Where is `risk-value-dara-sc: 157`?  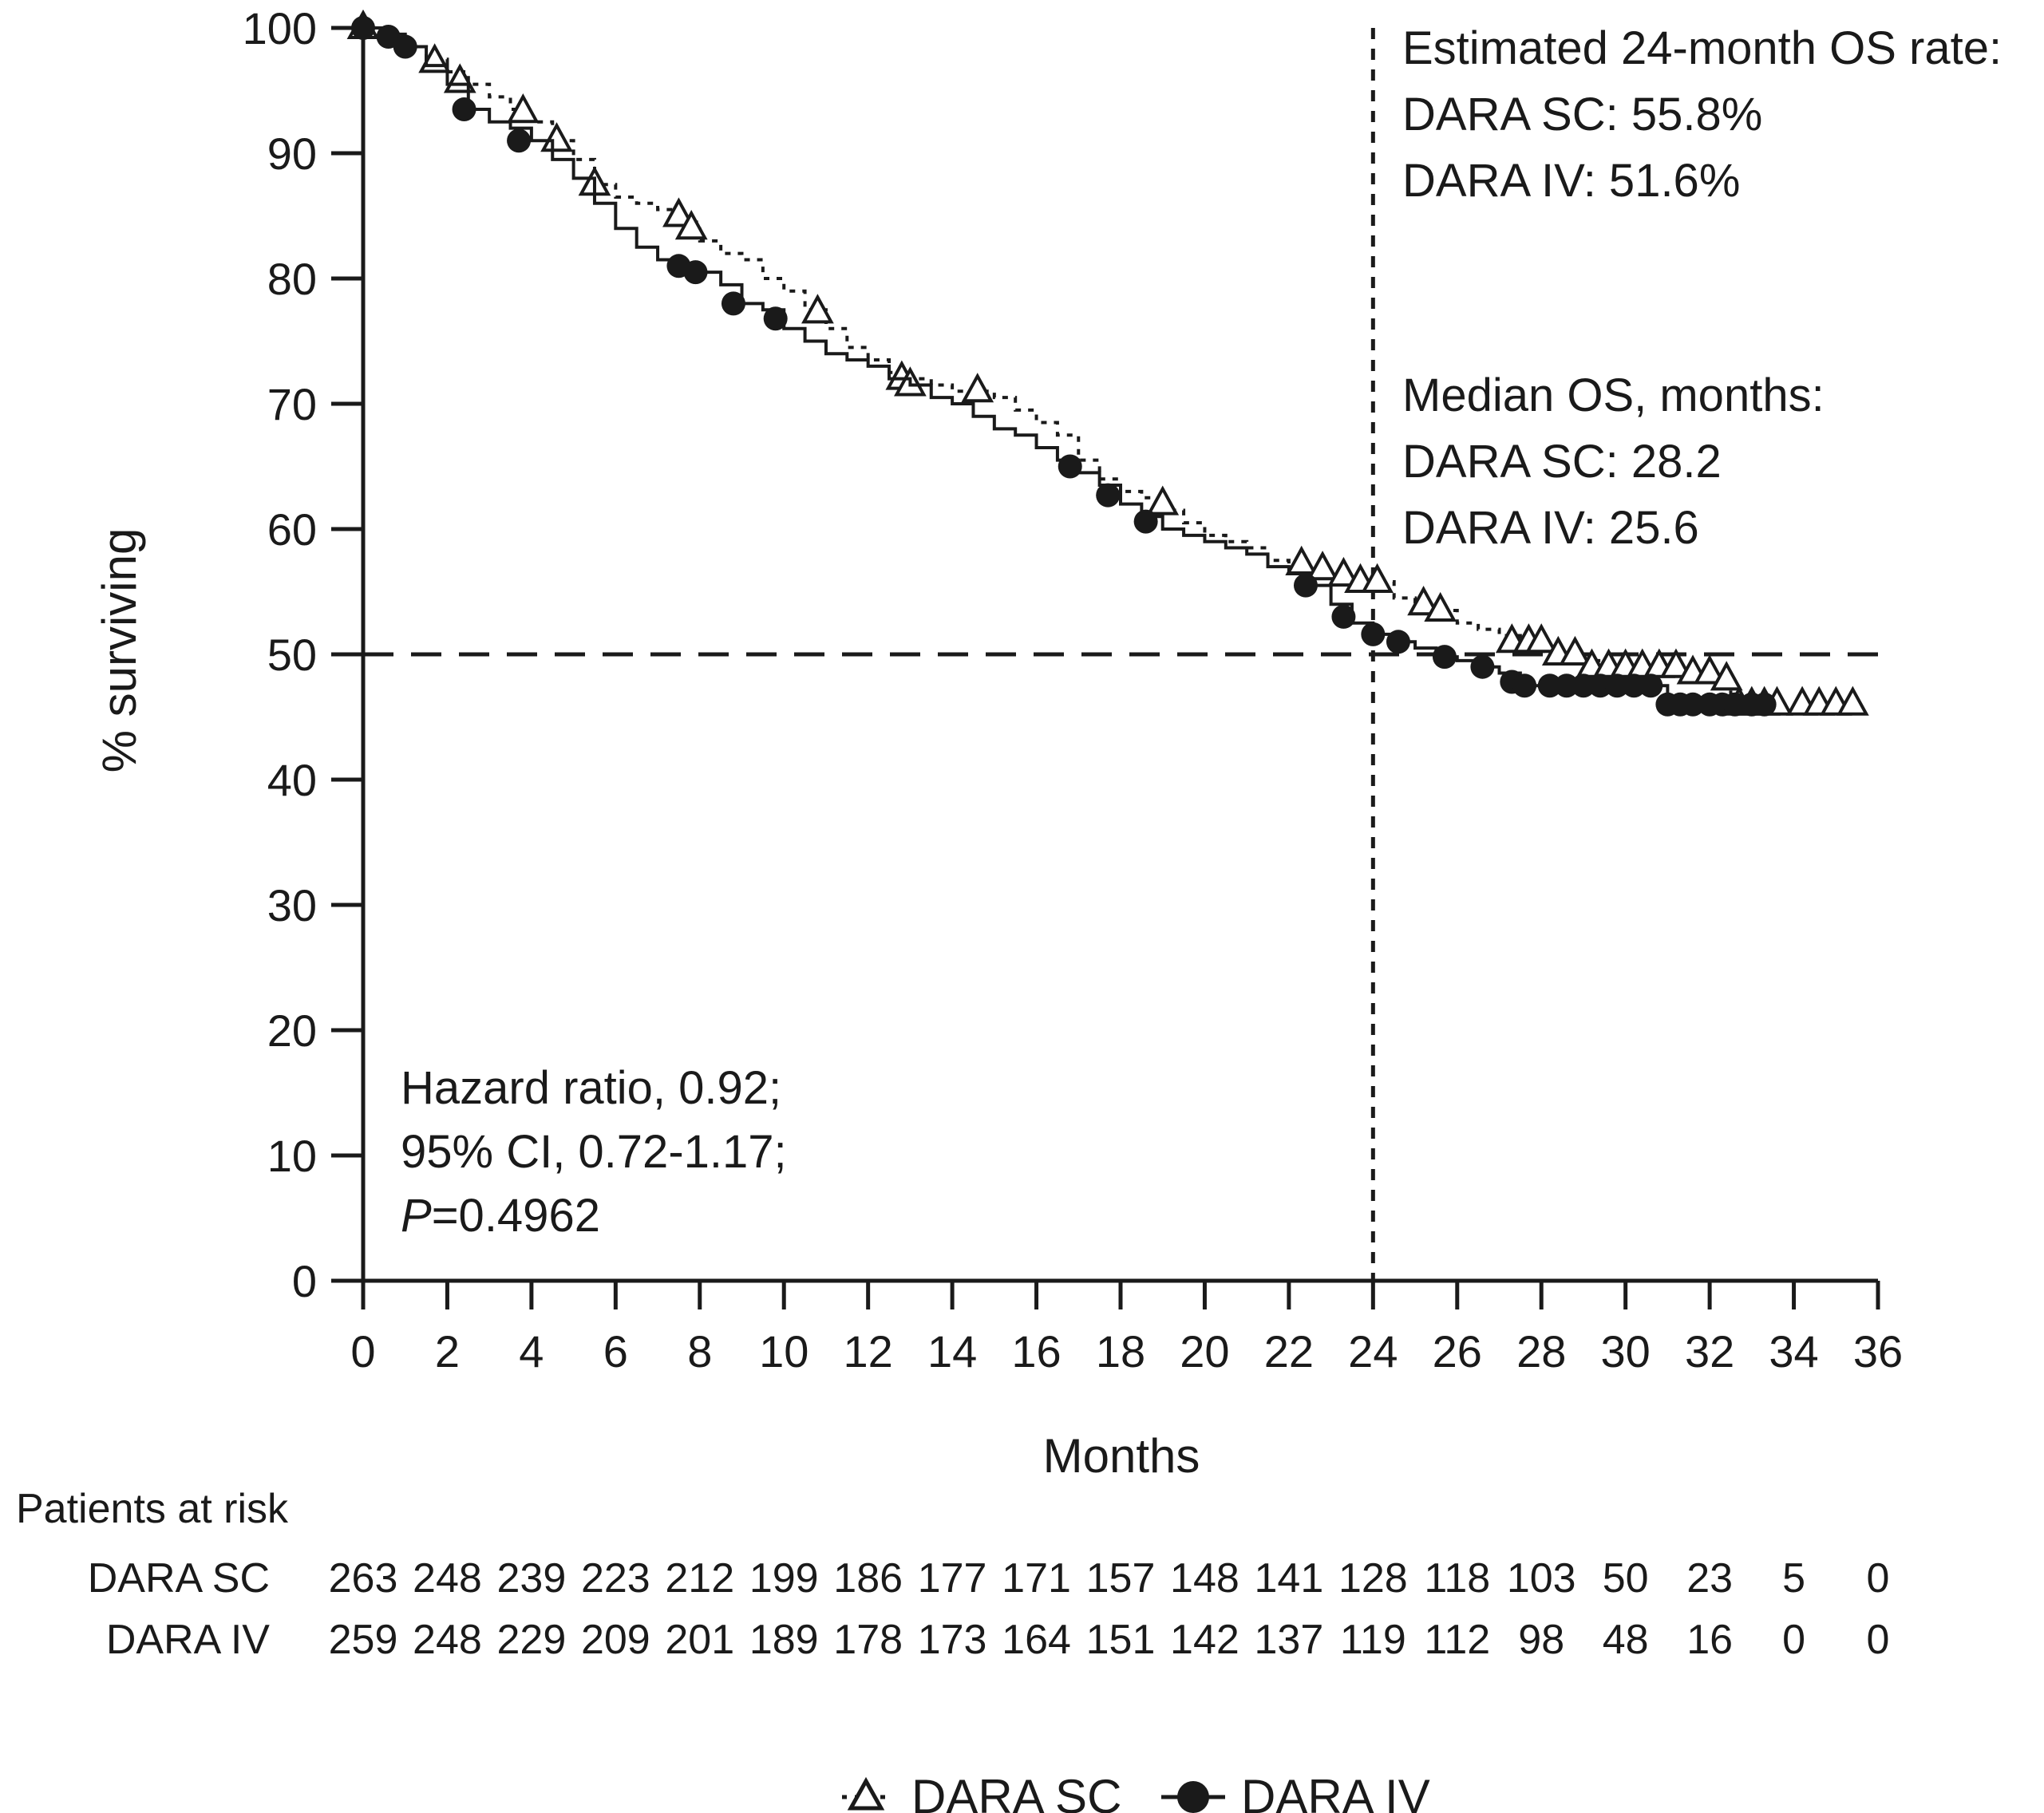 risk-value-dara-sc: 157 is located at coordinates (1121, 1578).